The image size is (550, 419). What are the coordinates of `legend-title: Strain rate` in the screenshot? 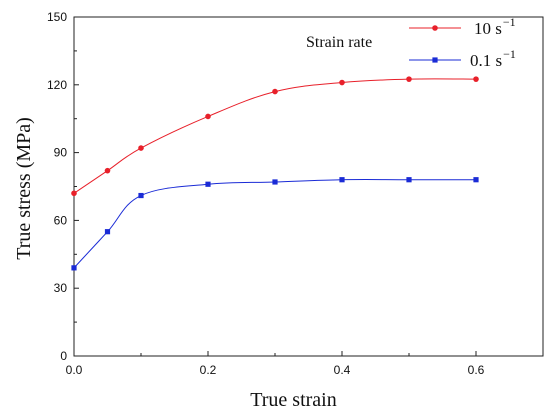 It's located at (339, 42).